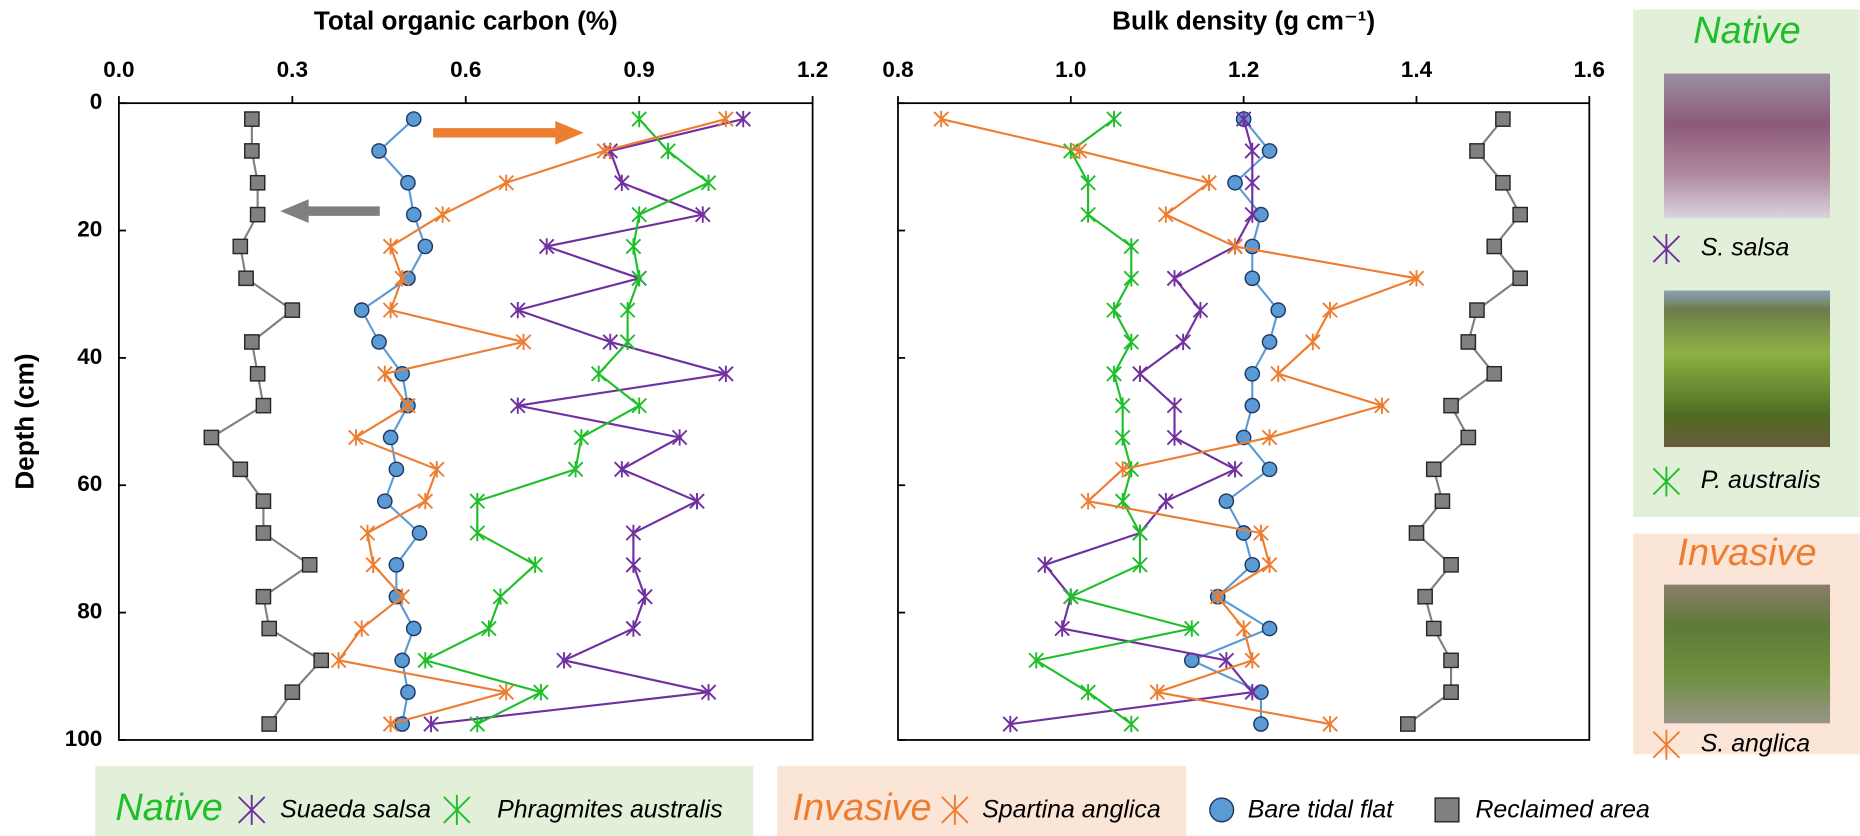 The height and width of the screenshot is (836, 1860). I want to click on photo-s-salsa, so click(1747, 146).